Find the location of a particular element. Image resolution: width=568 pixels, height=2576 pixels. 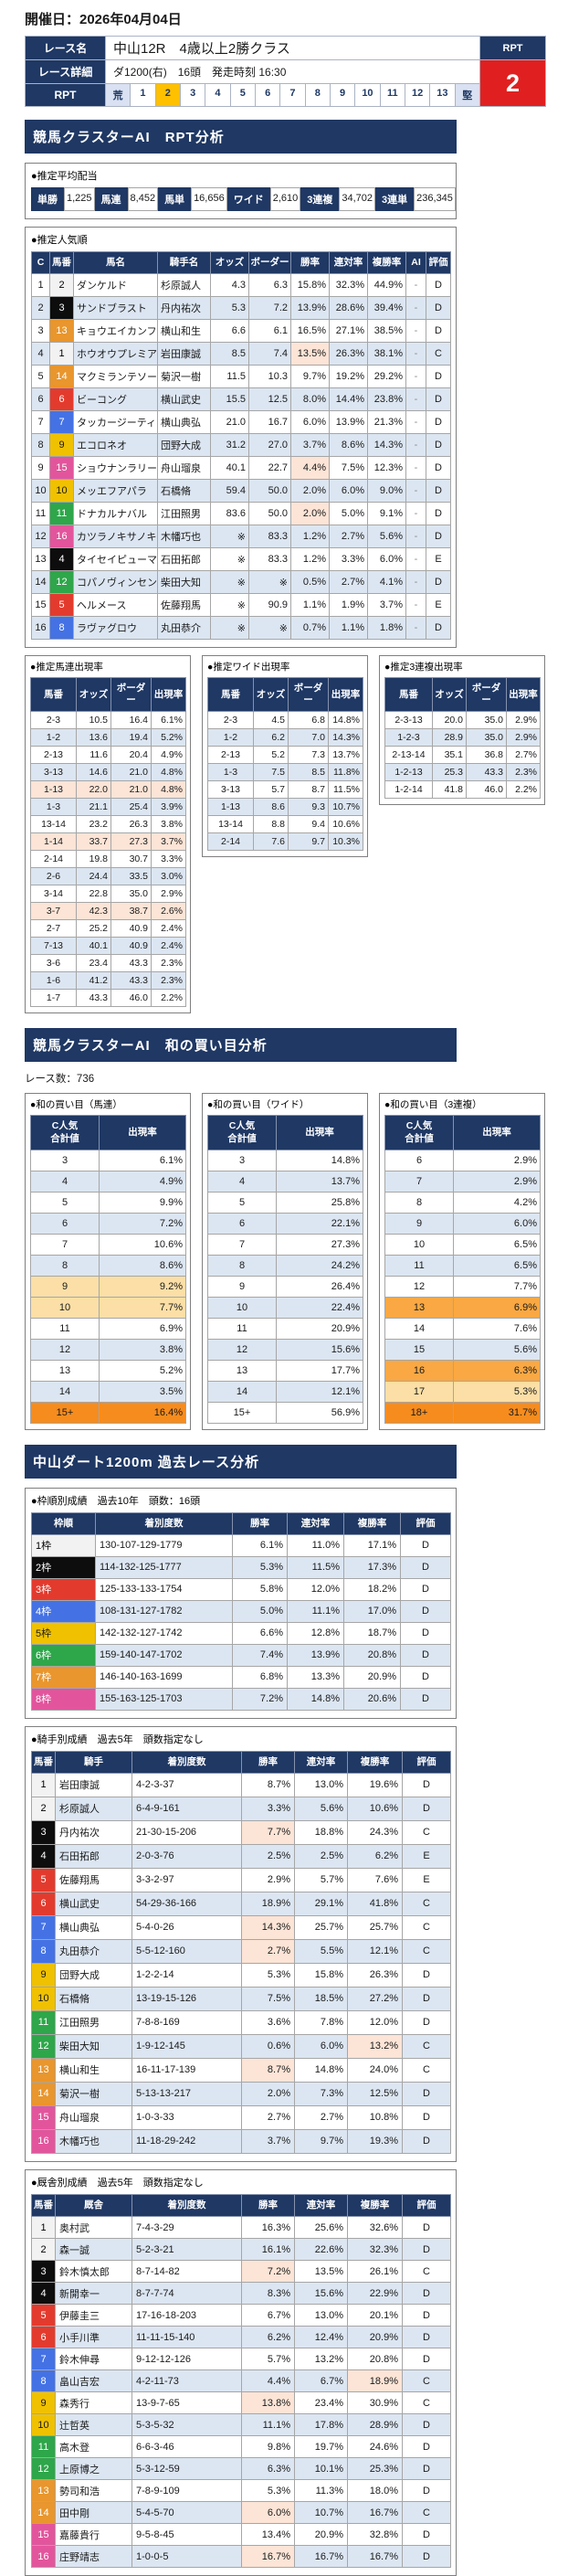

cell-record: 114-132-125-1777 is located at coordinates (164, 1567).